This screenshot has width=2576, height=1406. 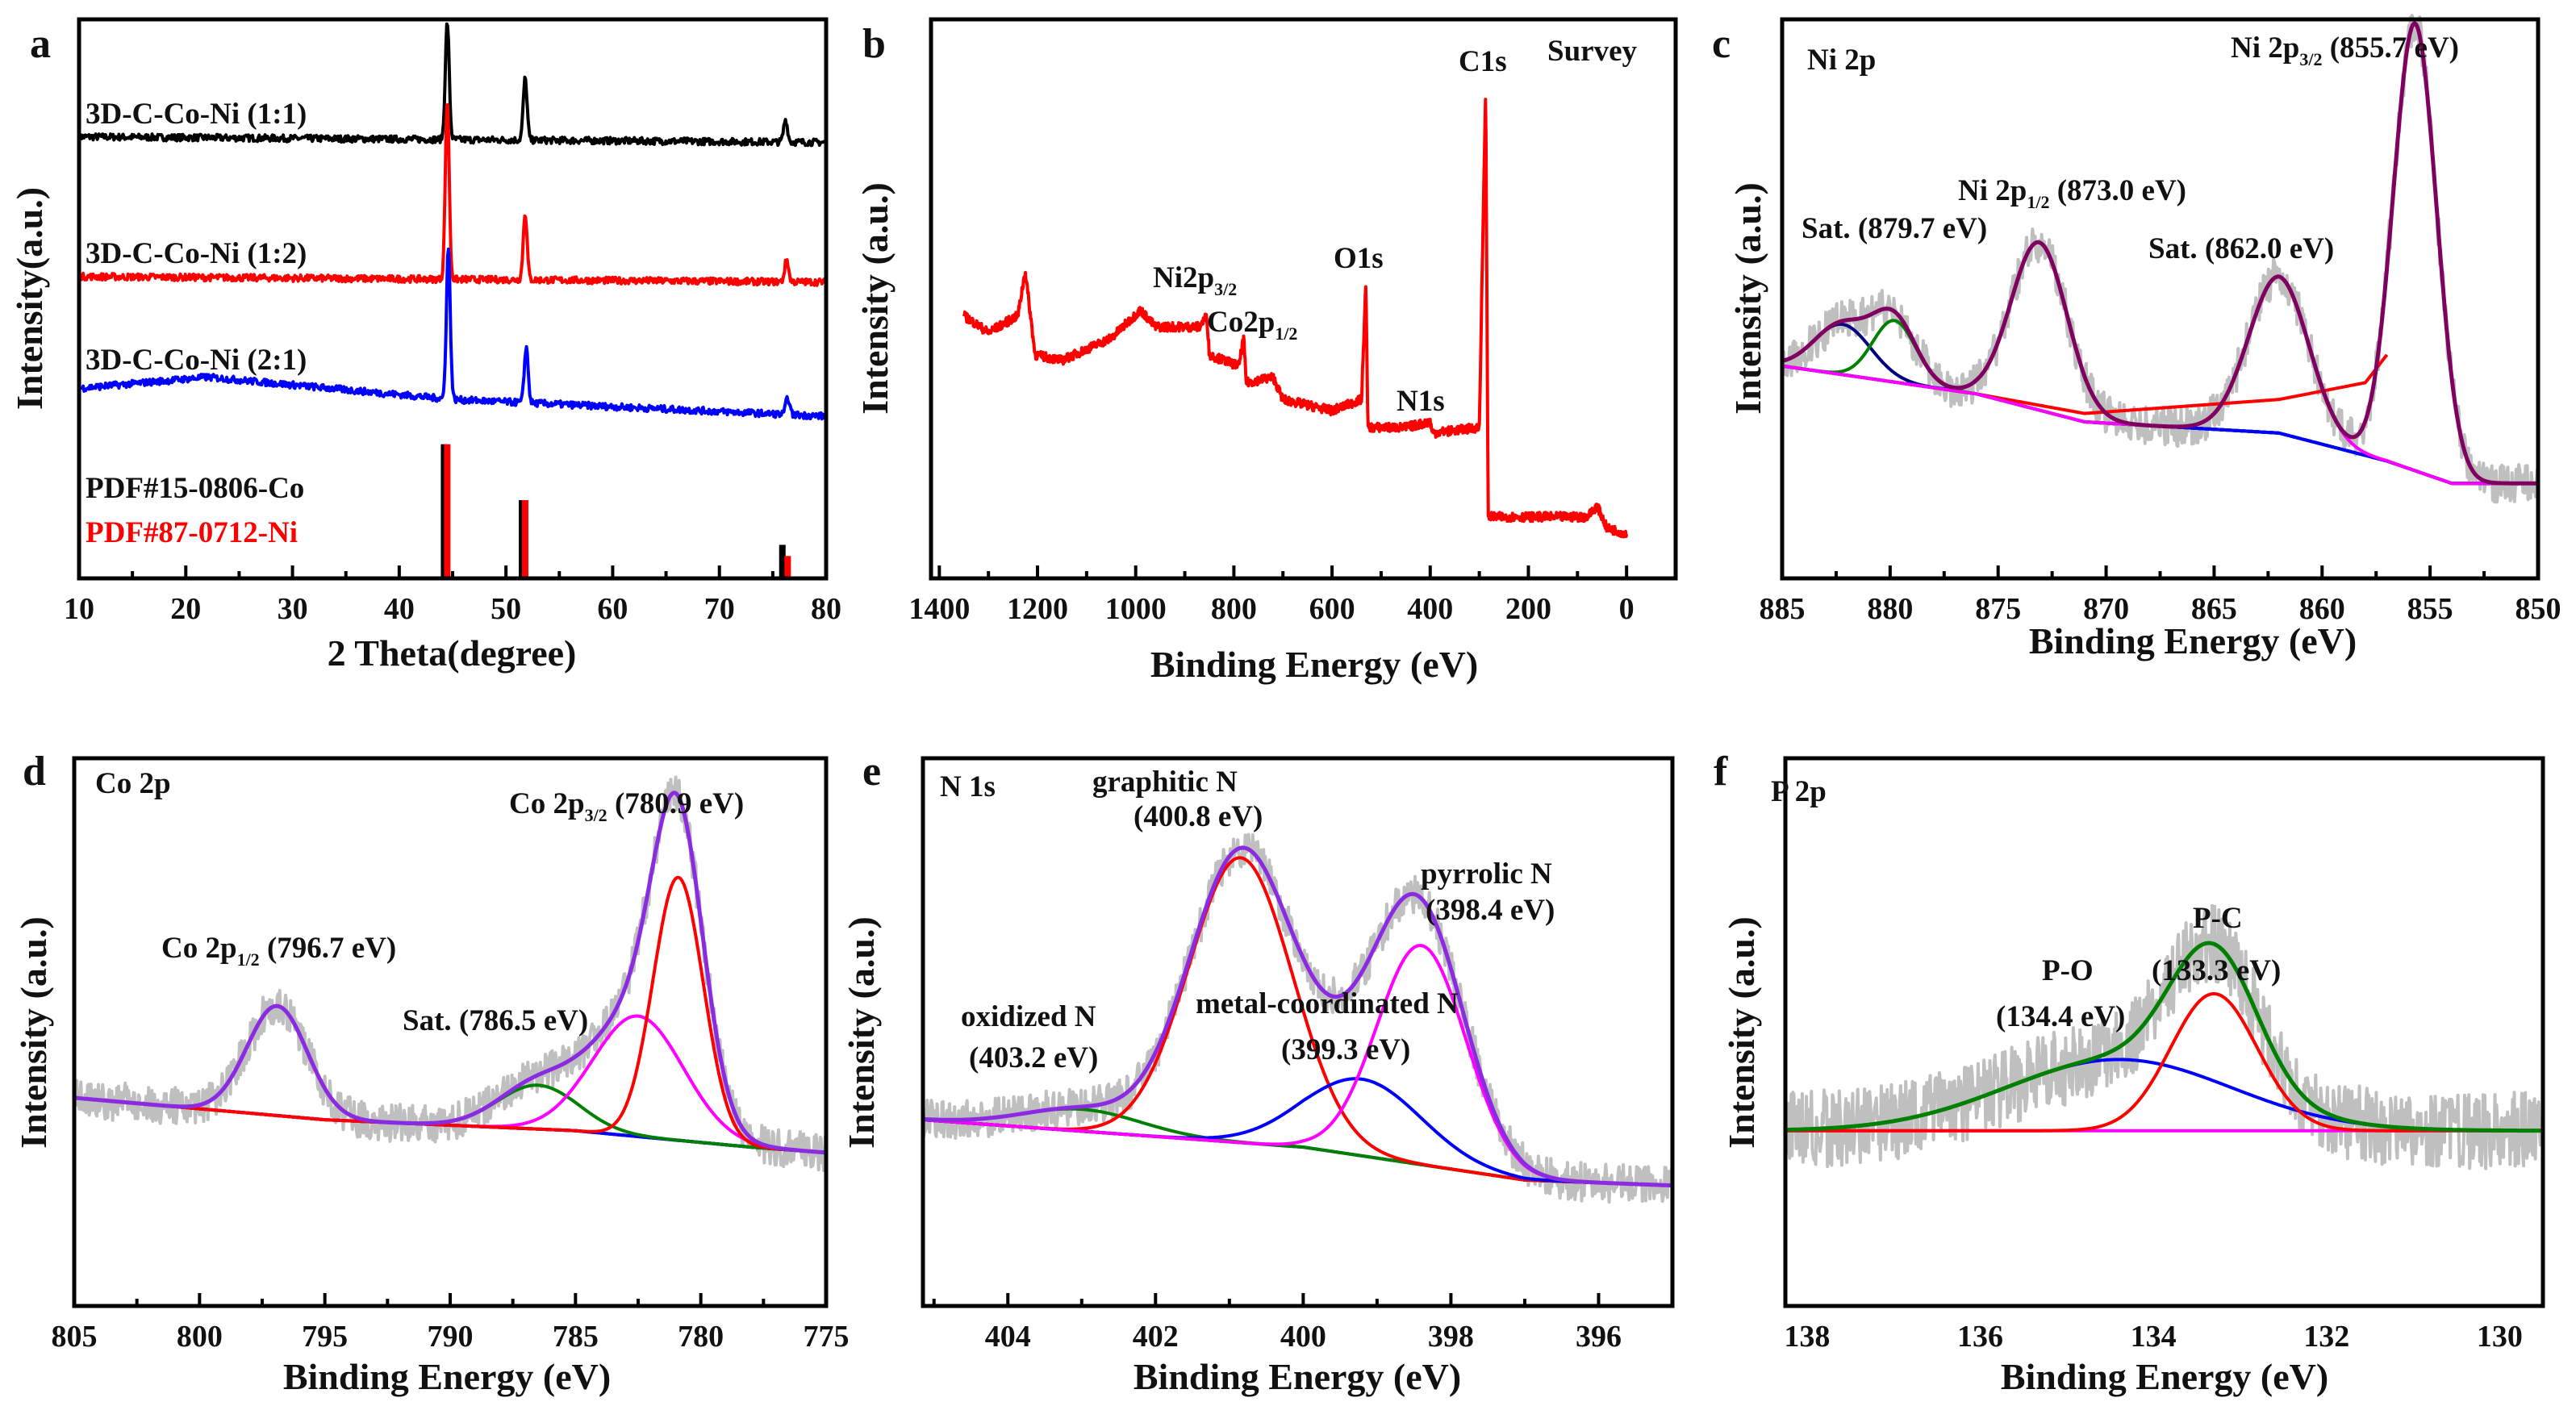 I want to click on ylabel-f: Intensity (a.u.), so click(x=1741, y=1032).